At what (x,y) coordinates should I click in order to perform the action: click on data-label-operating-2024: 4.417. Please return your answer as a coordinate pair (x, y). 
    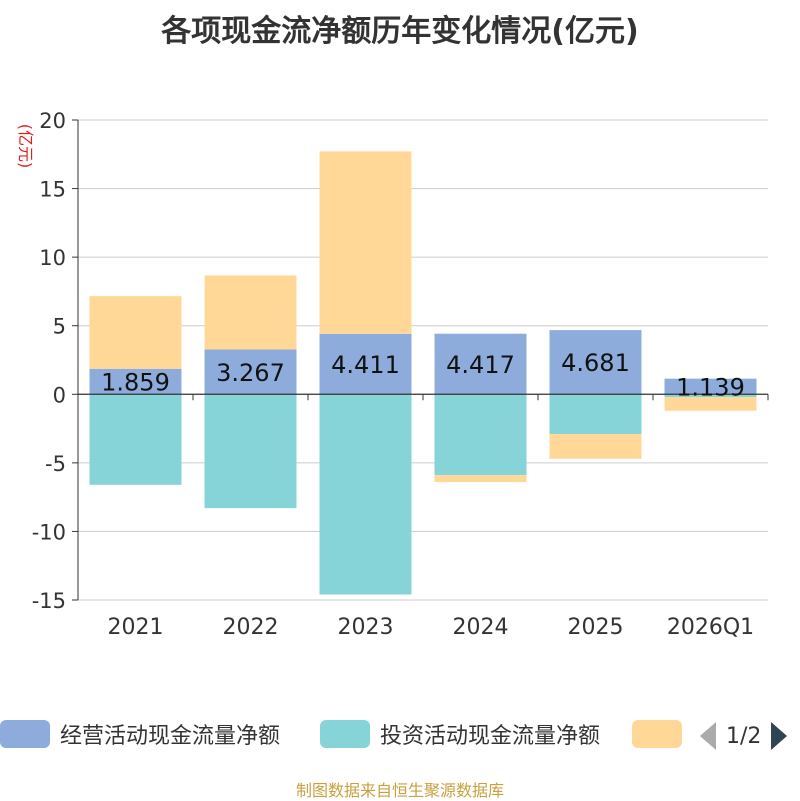
    Looking at the image, I should click on (480, 365).